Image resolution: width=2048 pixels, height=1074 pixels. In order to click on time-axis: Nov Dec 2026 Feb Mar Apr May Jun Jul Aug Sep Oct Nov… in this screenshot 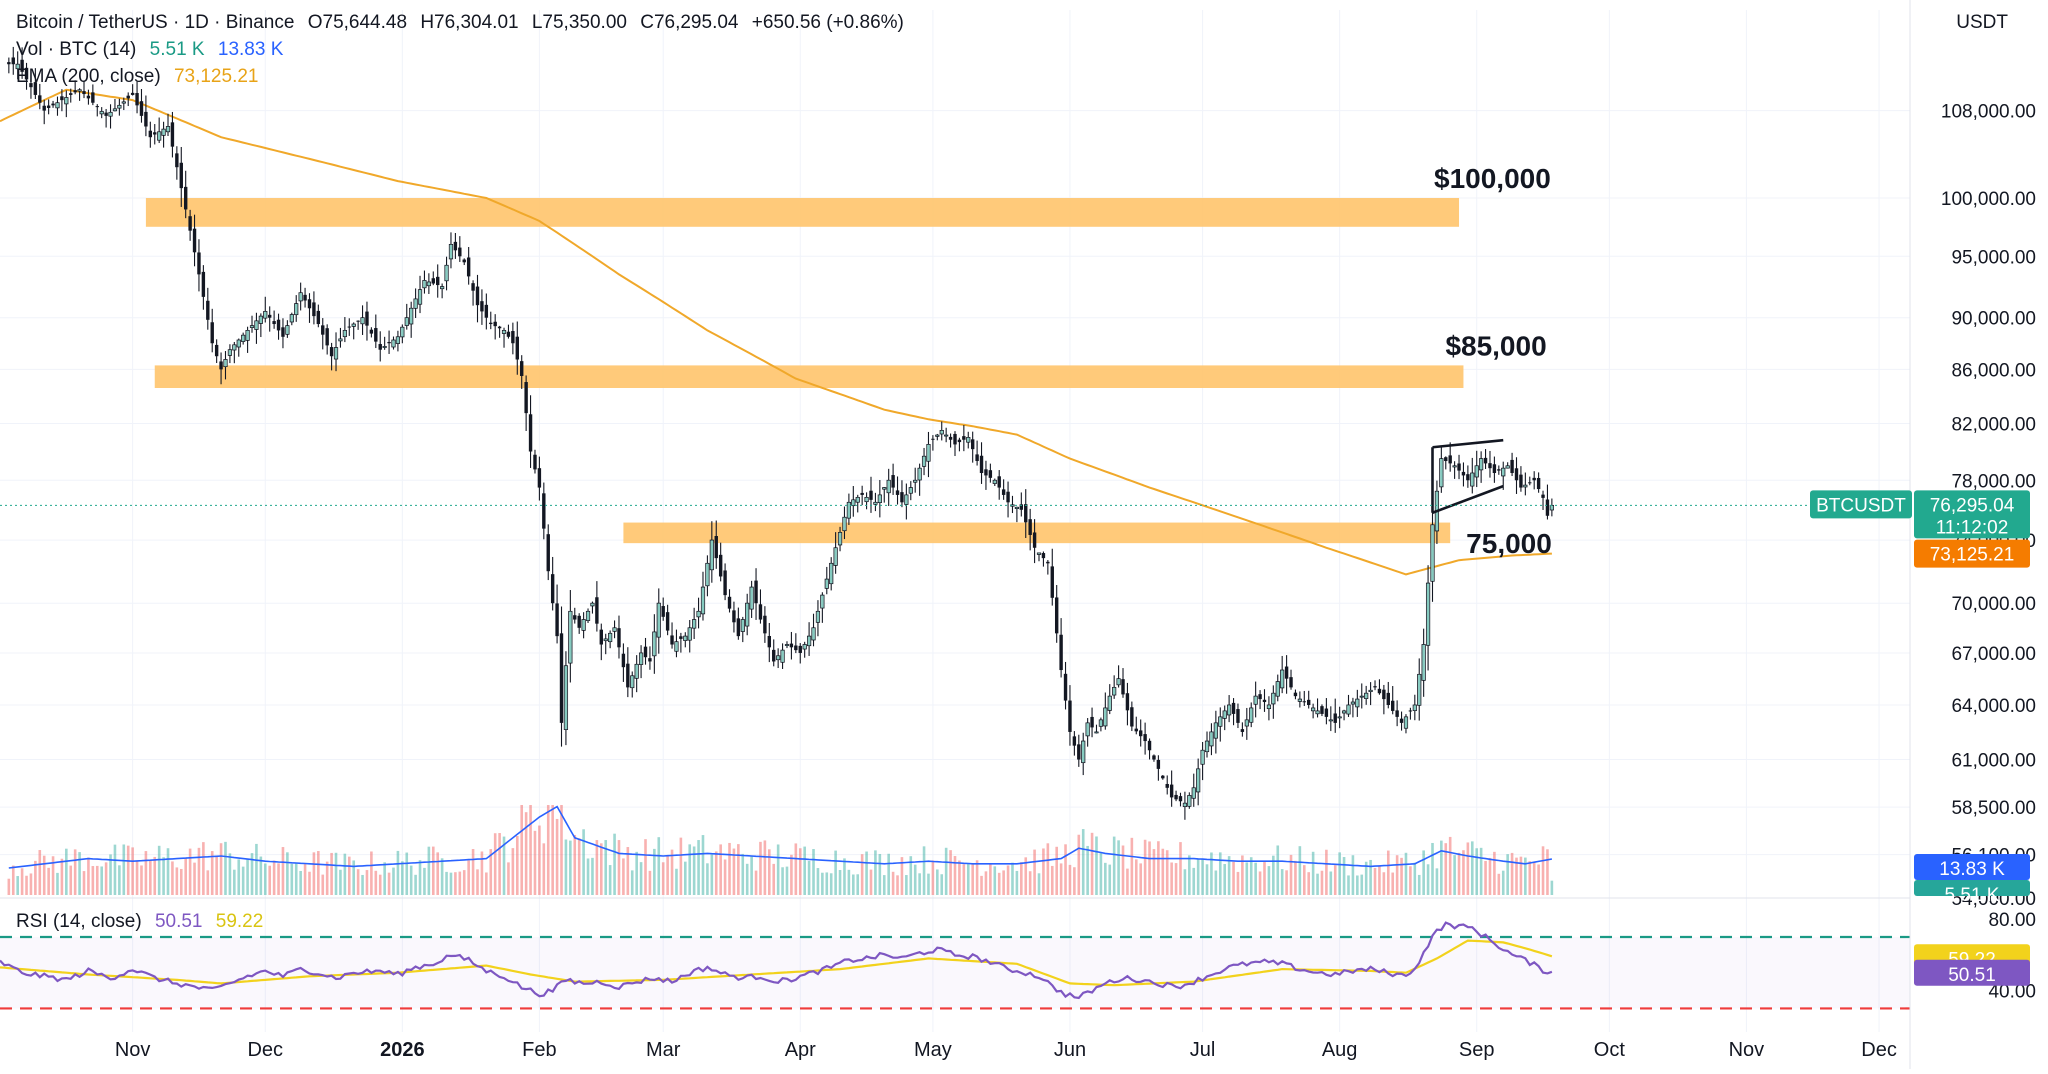, I will do `click(1006, 1050)`.